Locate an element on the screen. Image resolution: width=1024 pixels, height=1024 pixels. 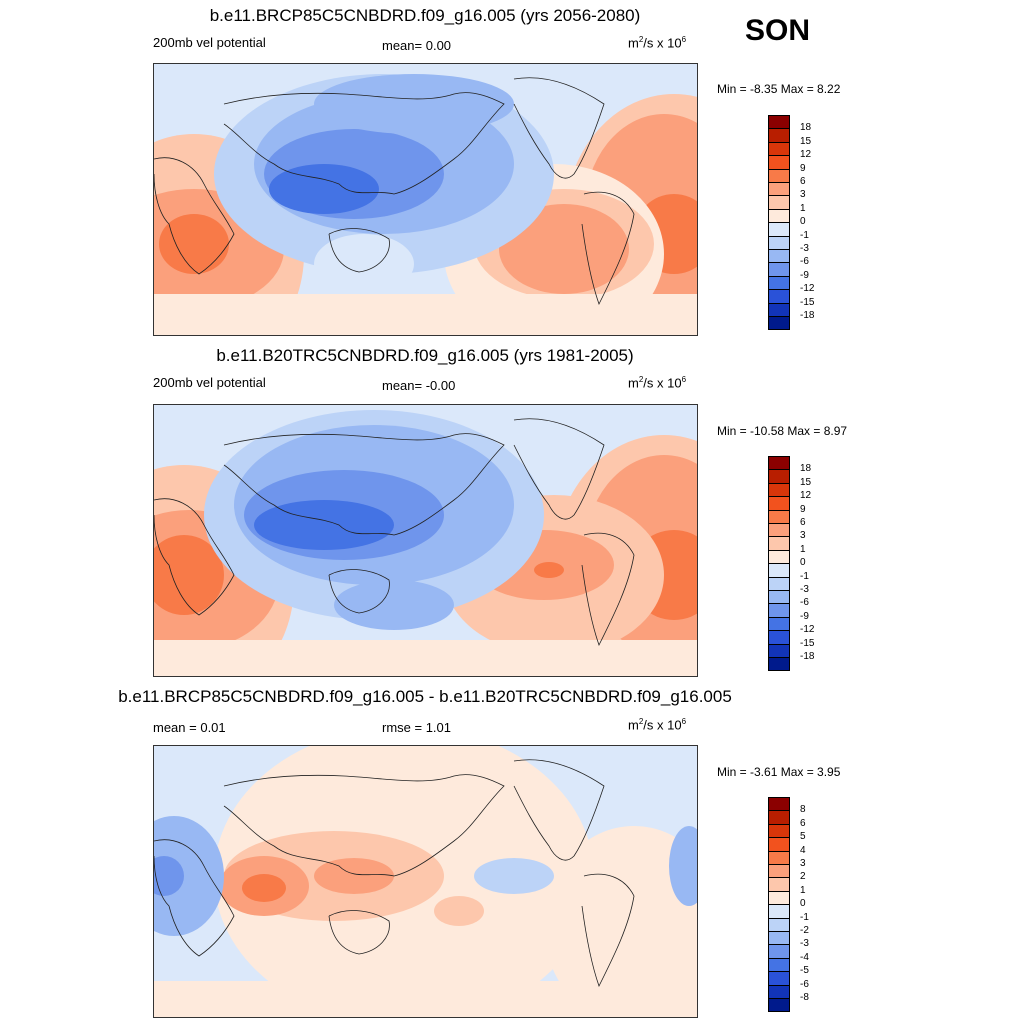
colorbar-label: -15 is located at coordinates (807, 302).